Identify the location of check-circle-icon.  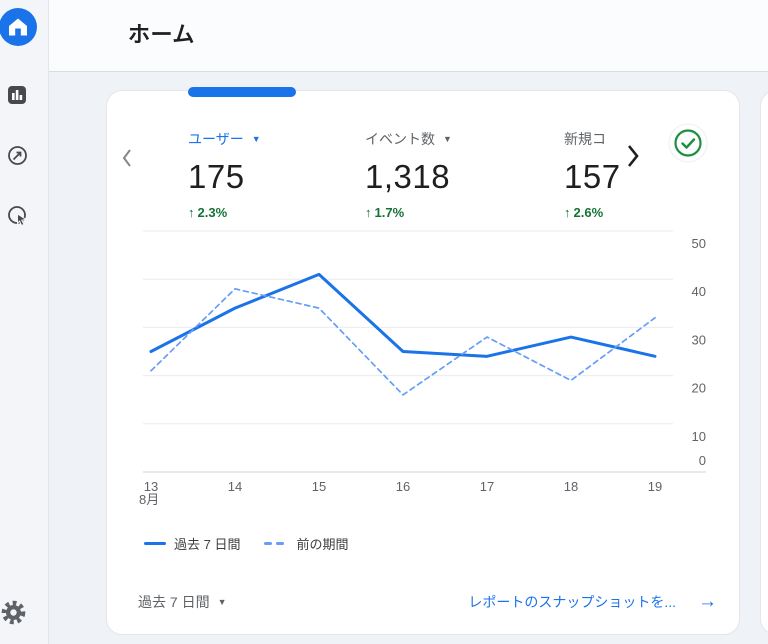
(688, 143).